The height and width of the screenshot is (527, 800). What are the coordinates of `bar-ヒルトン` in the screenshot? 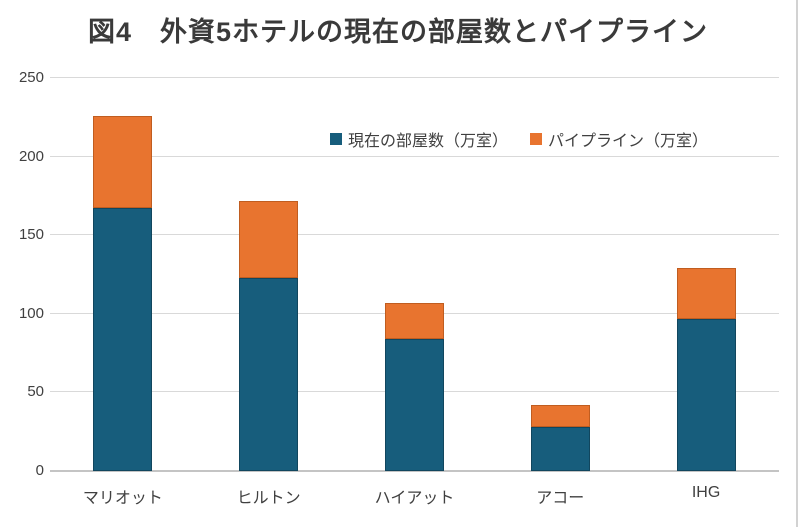 It's located at (269, 335).